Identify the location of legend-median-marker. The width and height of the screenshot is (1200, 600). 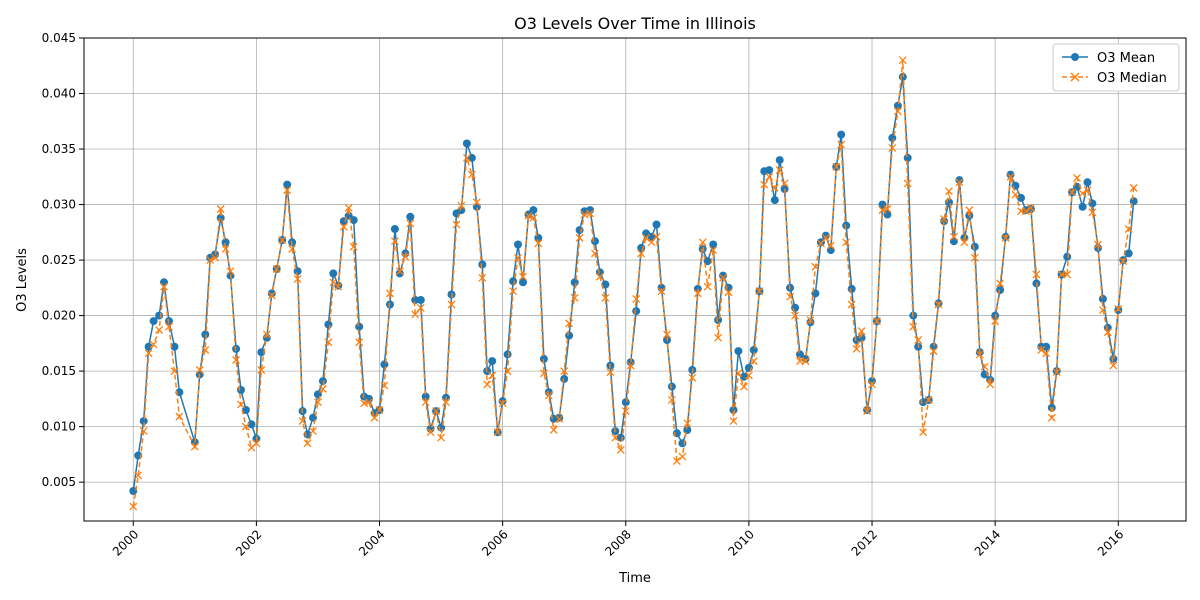
(1075, 77).